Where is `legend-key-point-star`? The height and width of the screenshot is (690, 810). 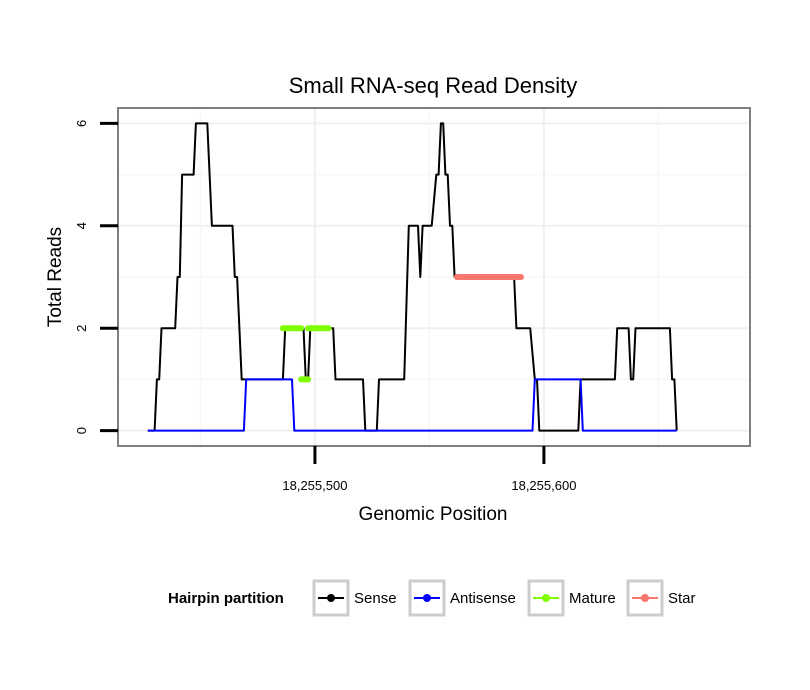 legend-key-point-star is located at coordinates (645, 598).